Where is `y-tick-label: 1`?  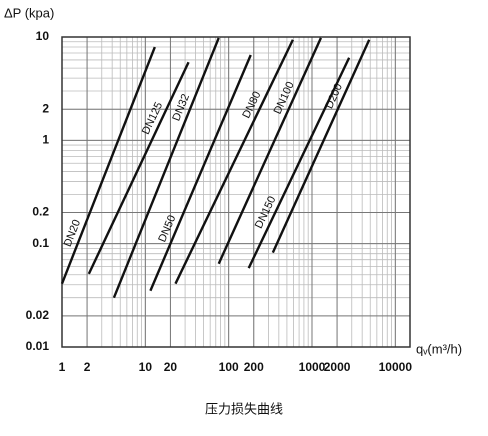 y-tick-label: 1 is located at coordinates (45, 140).